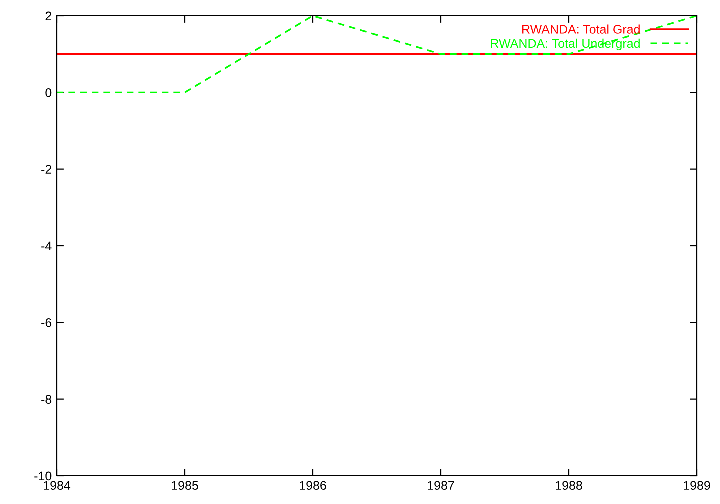  I want to click on y-tick-label: 0, so click(49, 93).